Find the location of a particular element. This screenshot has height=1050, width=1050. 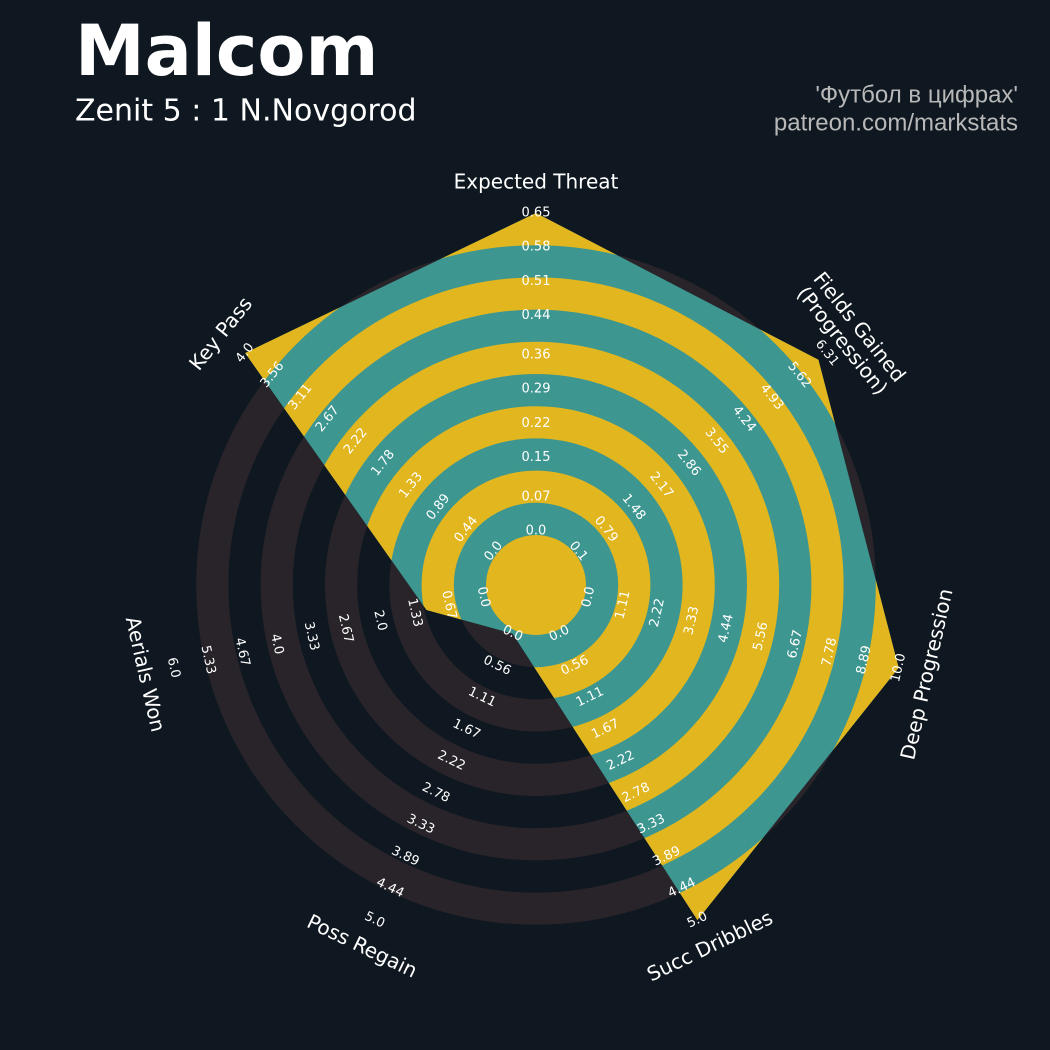

tick-label: 4.67 is located at coordinates (242, 652).